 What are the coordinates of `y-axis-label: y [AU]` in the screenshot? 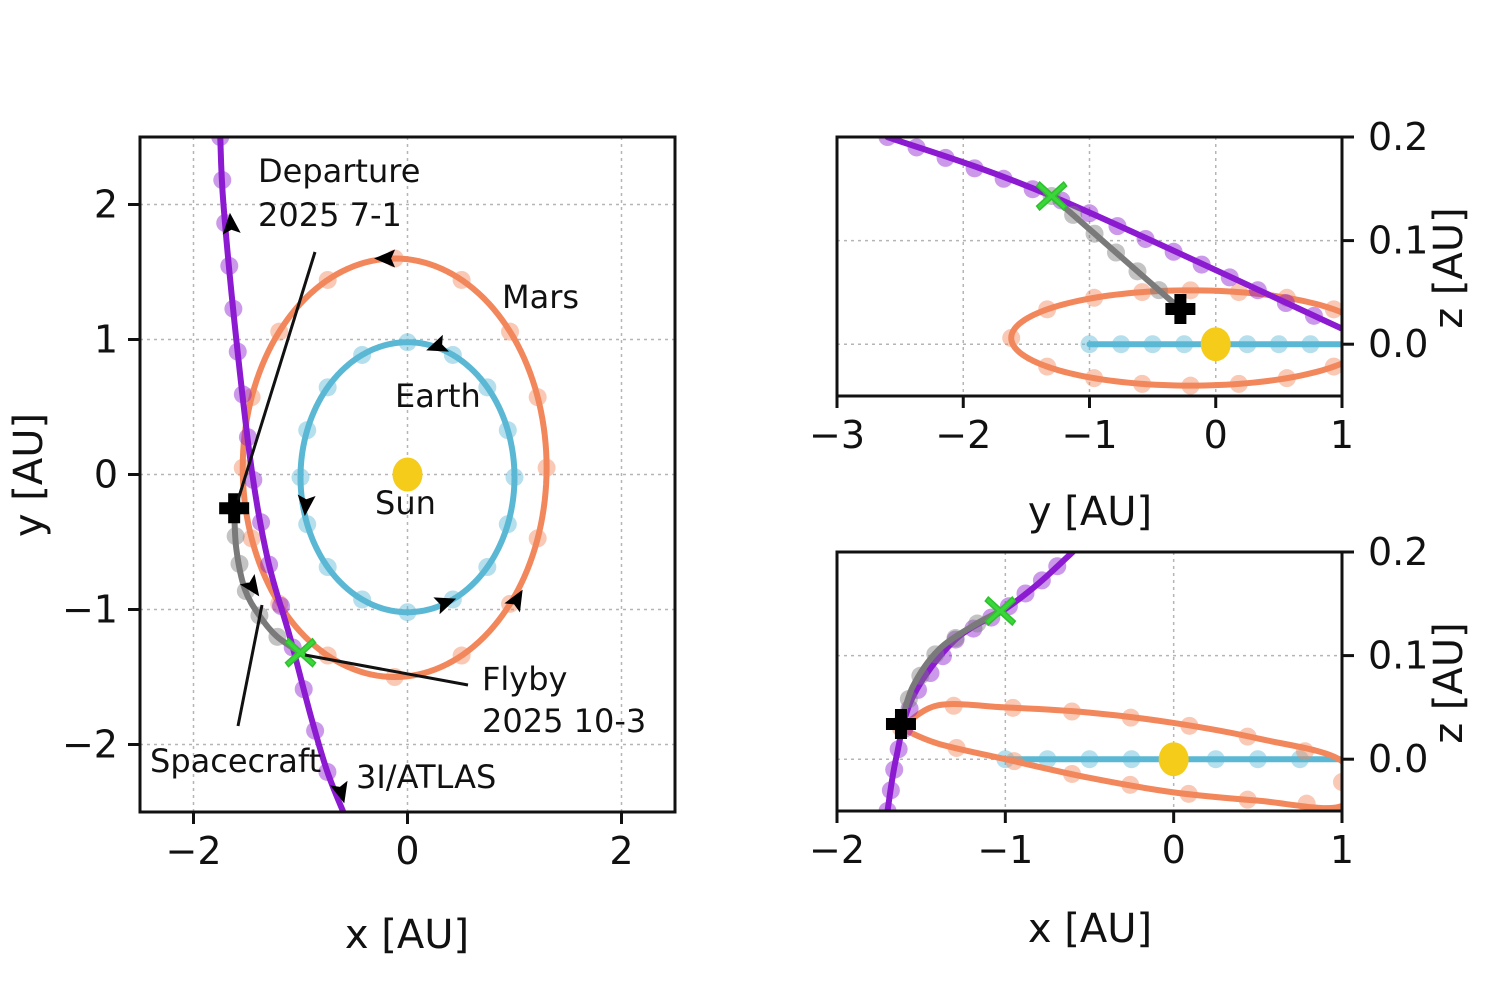 It's located at (29, 475).